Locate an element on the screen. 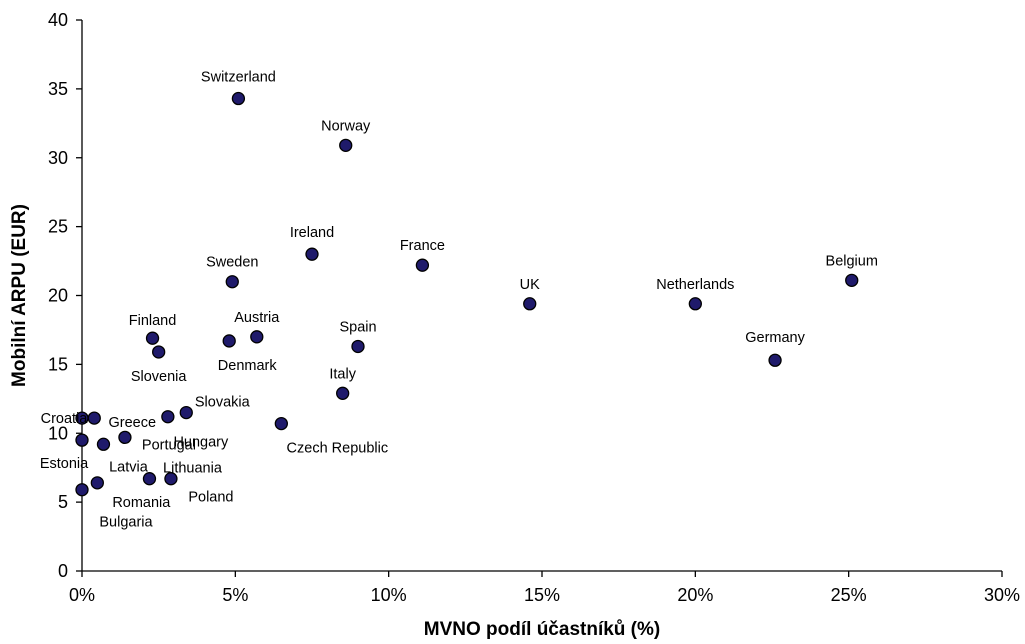  data-label: Croatia is located at coordinates (65, 419).